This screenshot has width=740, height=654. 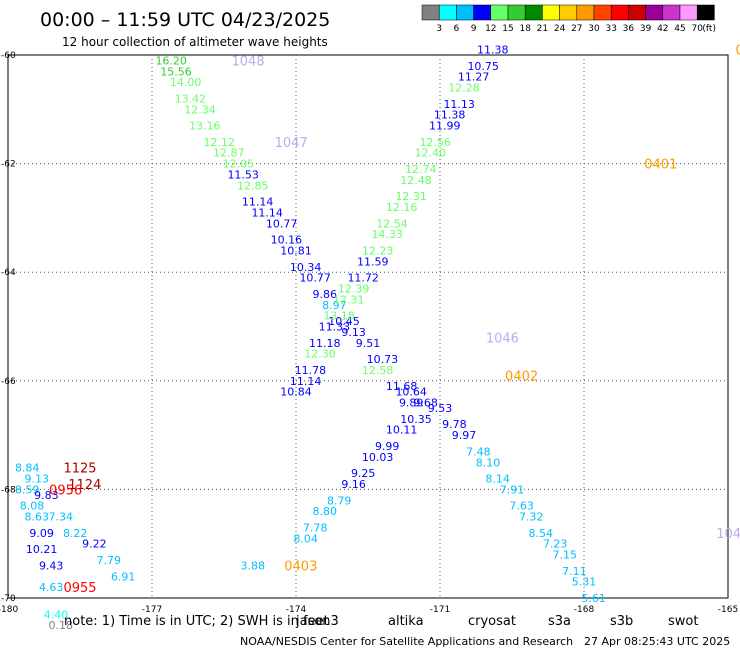 What do you see at coordinates (709, 29) in the screenshot?
I see `scale-unit: (ft)` at bounding box center [709, 29].